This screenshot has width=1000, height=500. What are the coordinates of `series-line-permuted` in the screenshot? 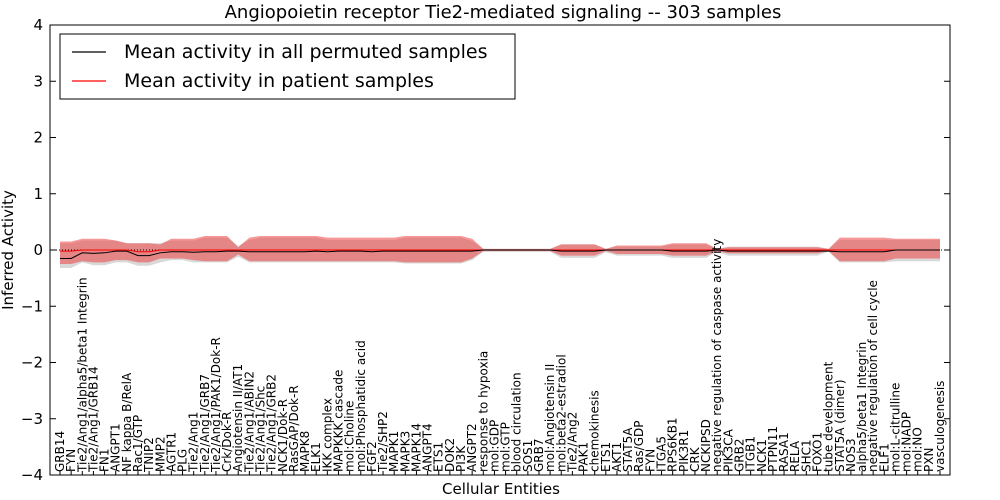 It's located at (500, 254).